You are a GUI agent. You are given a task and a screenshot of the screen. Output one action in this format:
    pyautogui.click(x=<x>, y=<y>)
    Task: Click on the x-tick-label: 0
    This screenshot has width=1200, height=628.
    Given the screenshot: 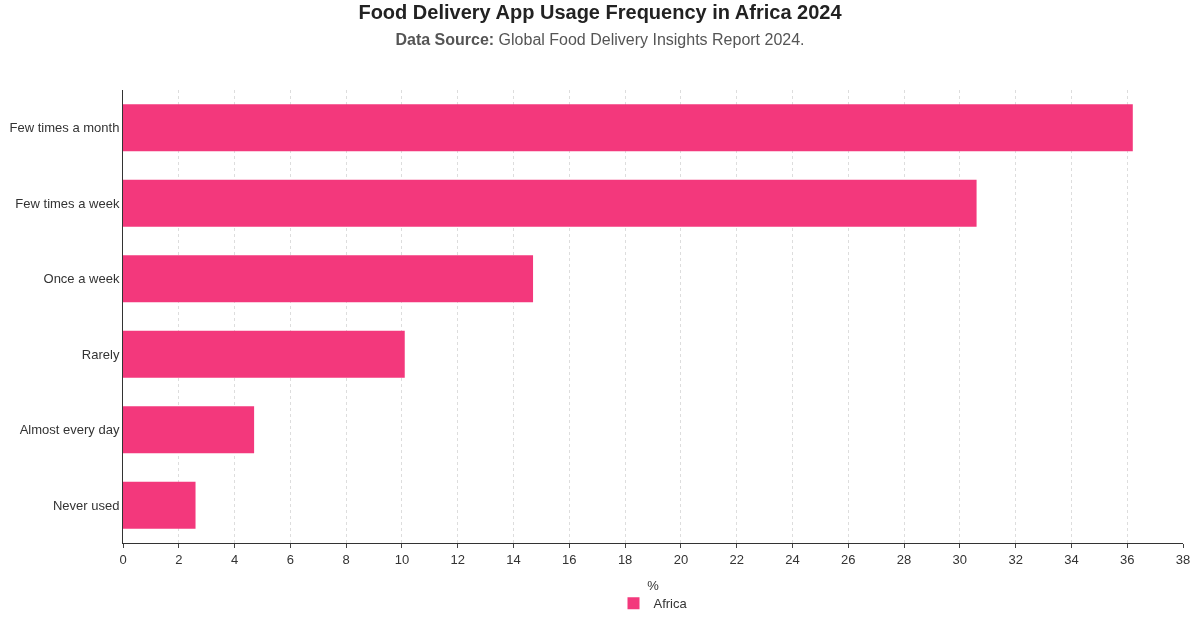 What is the action you would take?
    pyautogui.click(x=123, y=559)
    